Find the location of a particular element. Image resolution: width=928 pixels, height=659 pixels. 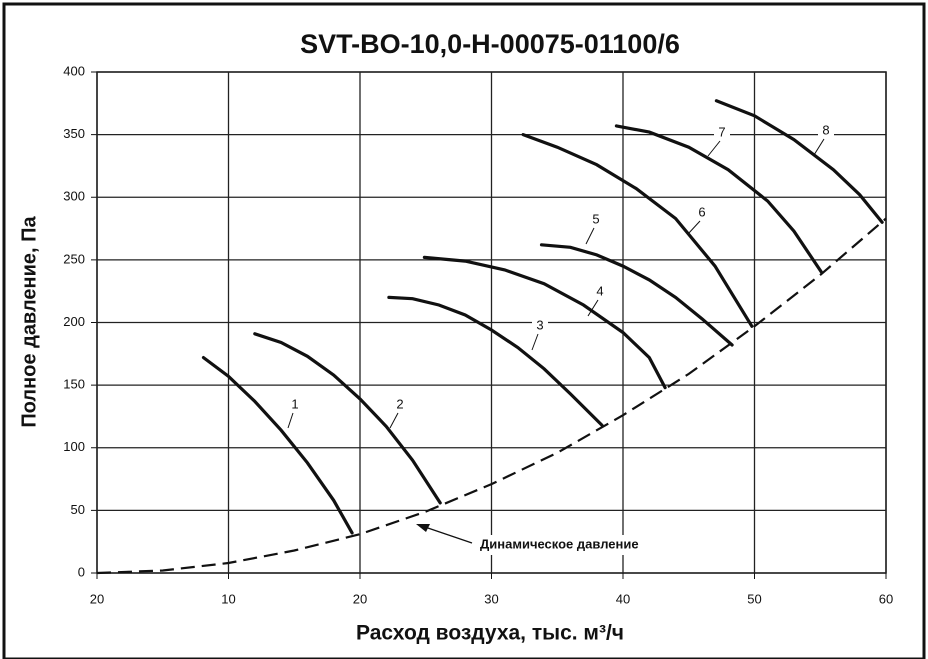

x-tick-label: 30 is located at coordinates (491, 598).